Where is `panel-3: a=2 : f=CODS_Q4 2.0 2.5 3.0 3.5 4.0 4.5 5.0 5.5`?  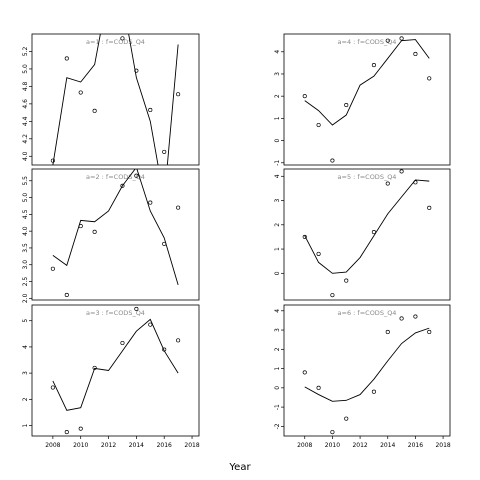
panel-3: a=2 : f=CODS_Q4 2.0 2.5 3.0 3.5 4.0 4.5 5.0 5.5 is located at coordinates (111, 235).